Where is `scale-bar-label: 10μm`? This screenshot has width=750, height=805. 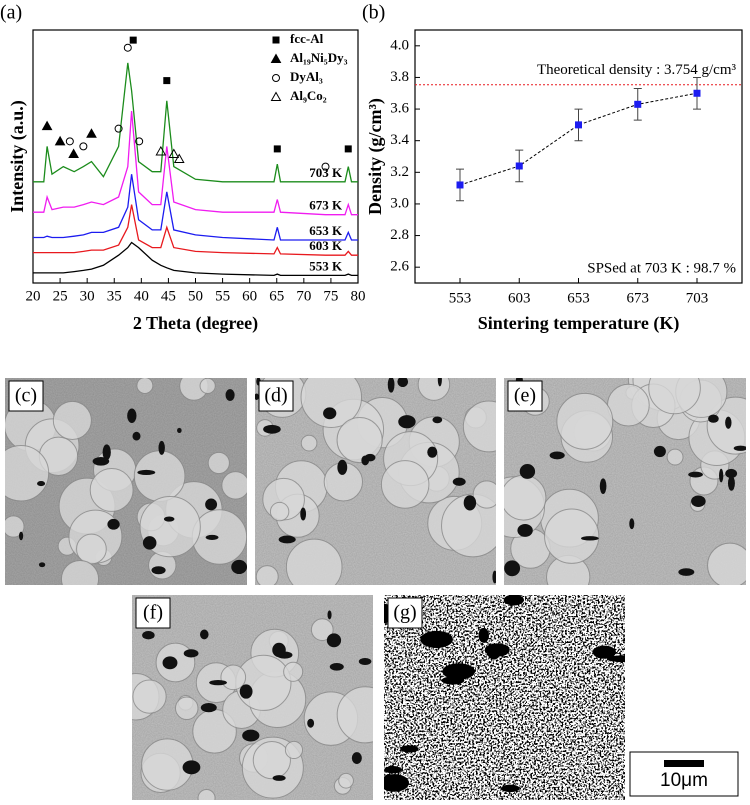
scale-bar-label: 10μm is located at coordinates (684, 780).